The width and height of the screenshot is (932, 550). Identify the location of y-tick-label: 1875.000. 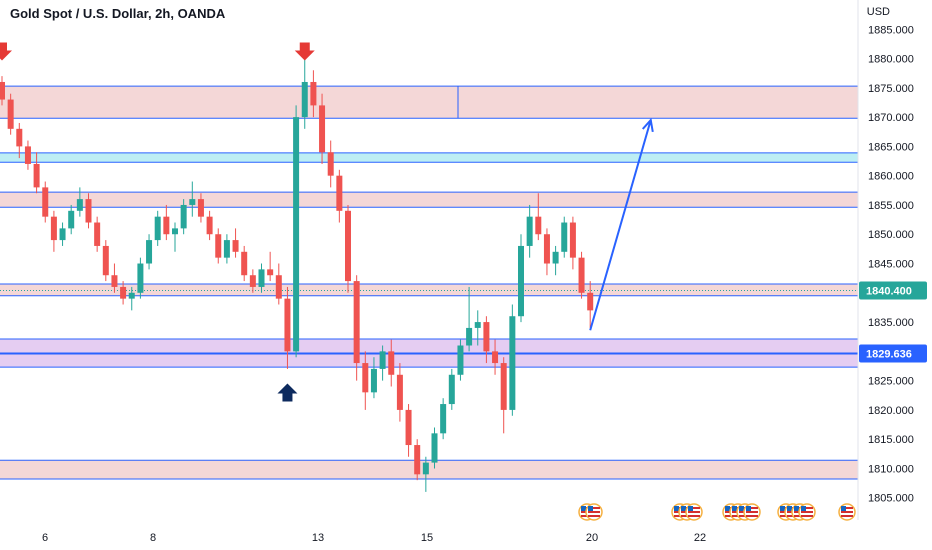
(891, 89).